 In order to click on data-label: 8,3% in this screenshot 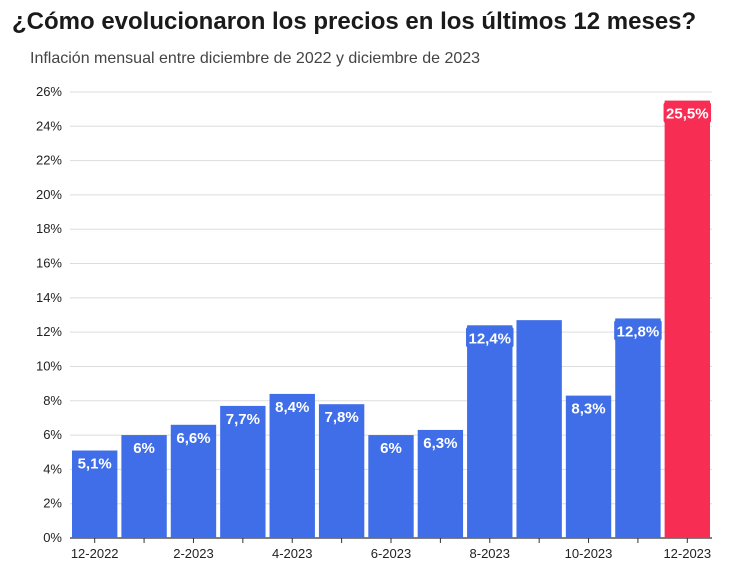, I will do `click(588, 409)`.